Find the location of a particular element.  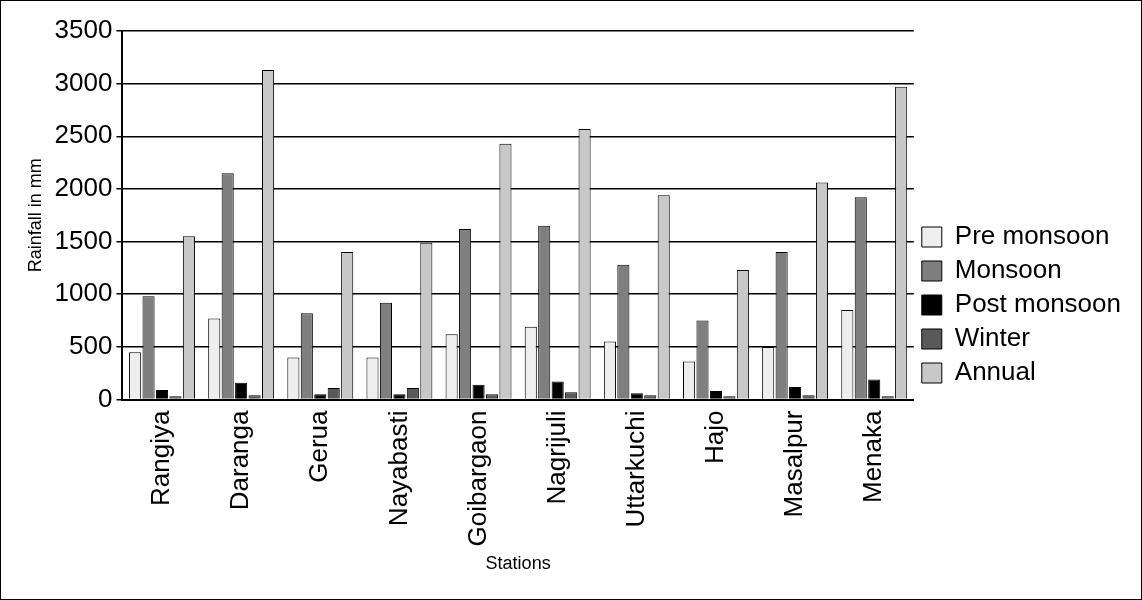

y-tick-label: 0 is located at coordinates (105, 397).